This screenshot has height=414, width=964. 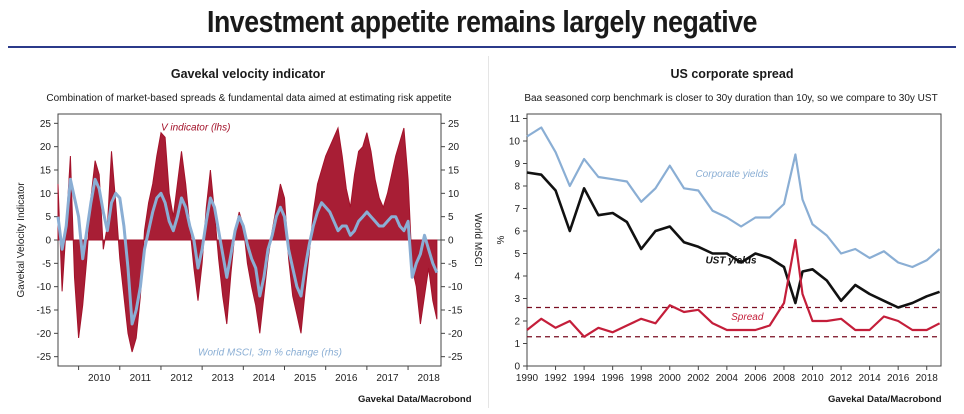 I want to click on y-tick-label: 6, so click(x=517, y=232).